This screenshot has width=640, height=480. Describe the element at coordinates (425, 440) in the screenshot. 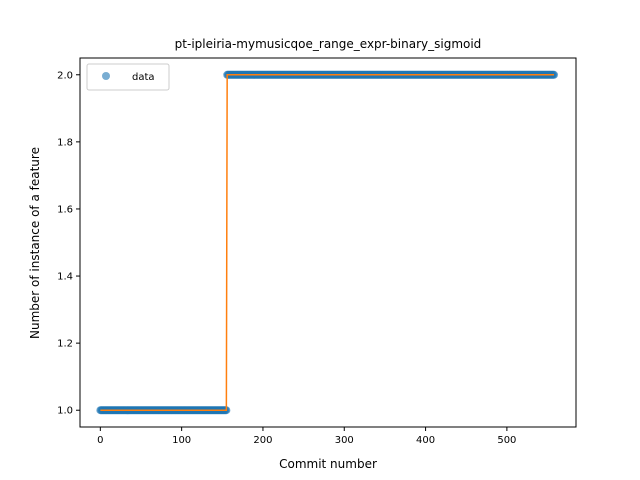

I see `x-tick-label: 400` at that location.